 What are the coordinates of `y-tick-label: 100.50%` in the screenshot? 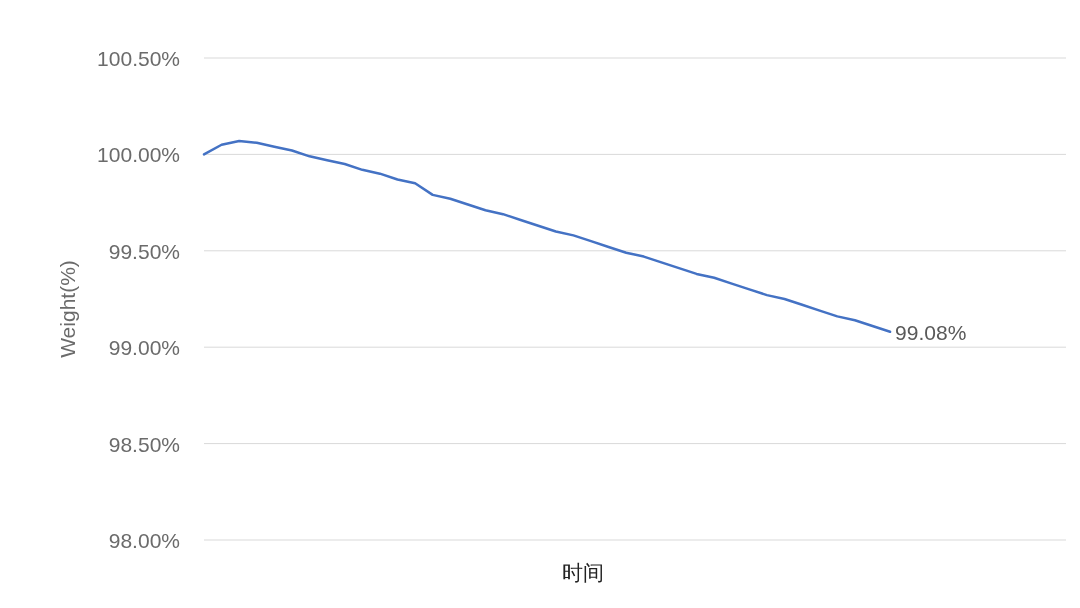 It's located at (138, 58).